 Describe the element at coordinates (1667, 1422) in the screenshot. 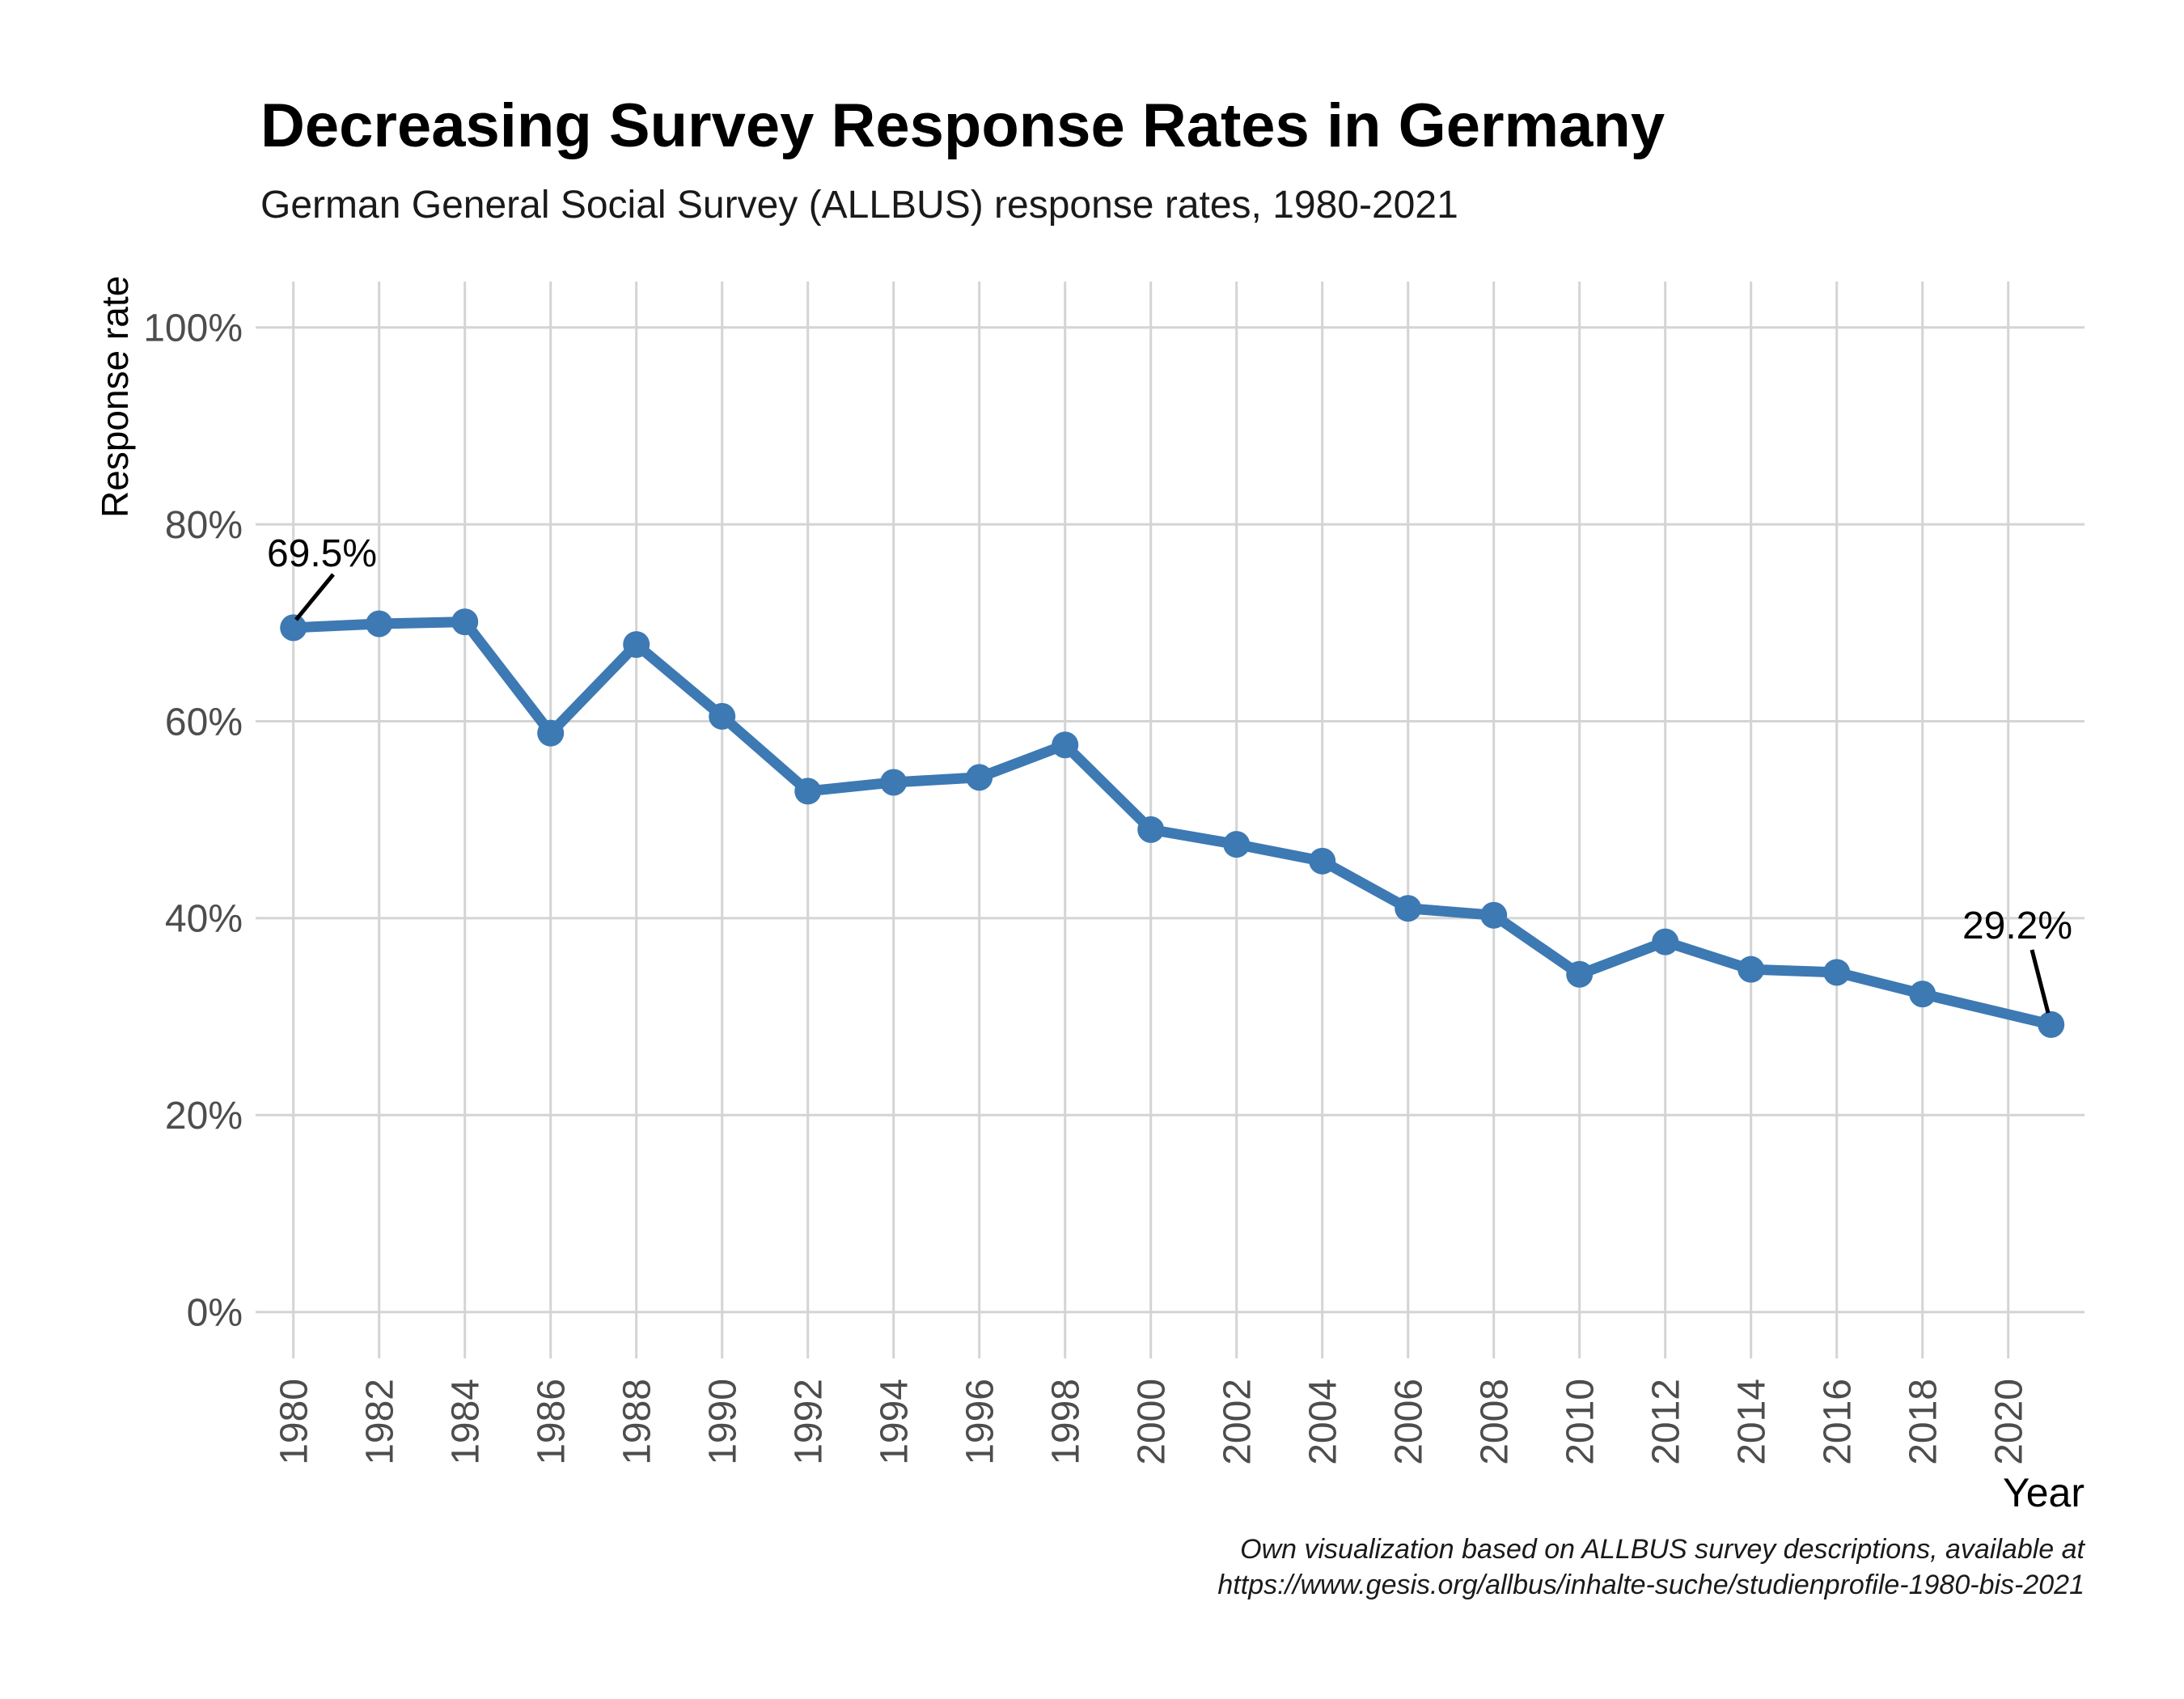

I see `x-tick-label: 2012` at that location.